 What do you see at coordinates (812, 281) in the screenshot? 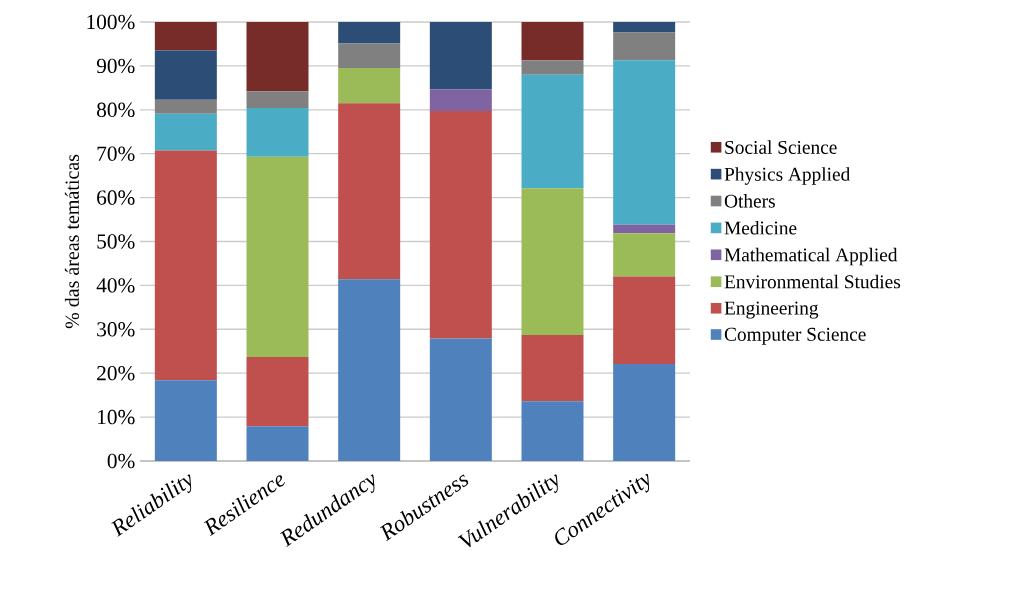
I see `legend-label: Environmental Studies` at bounding box center [812, 281].